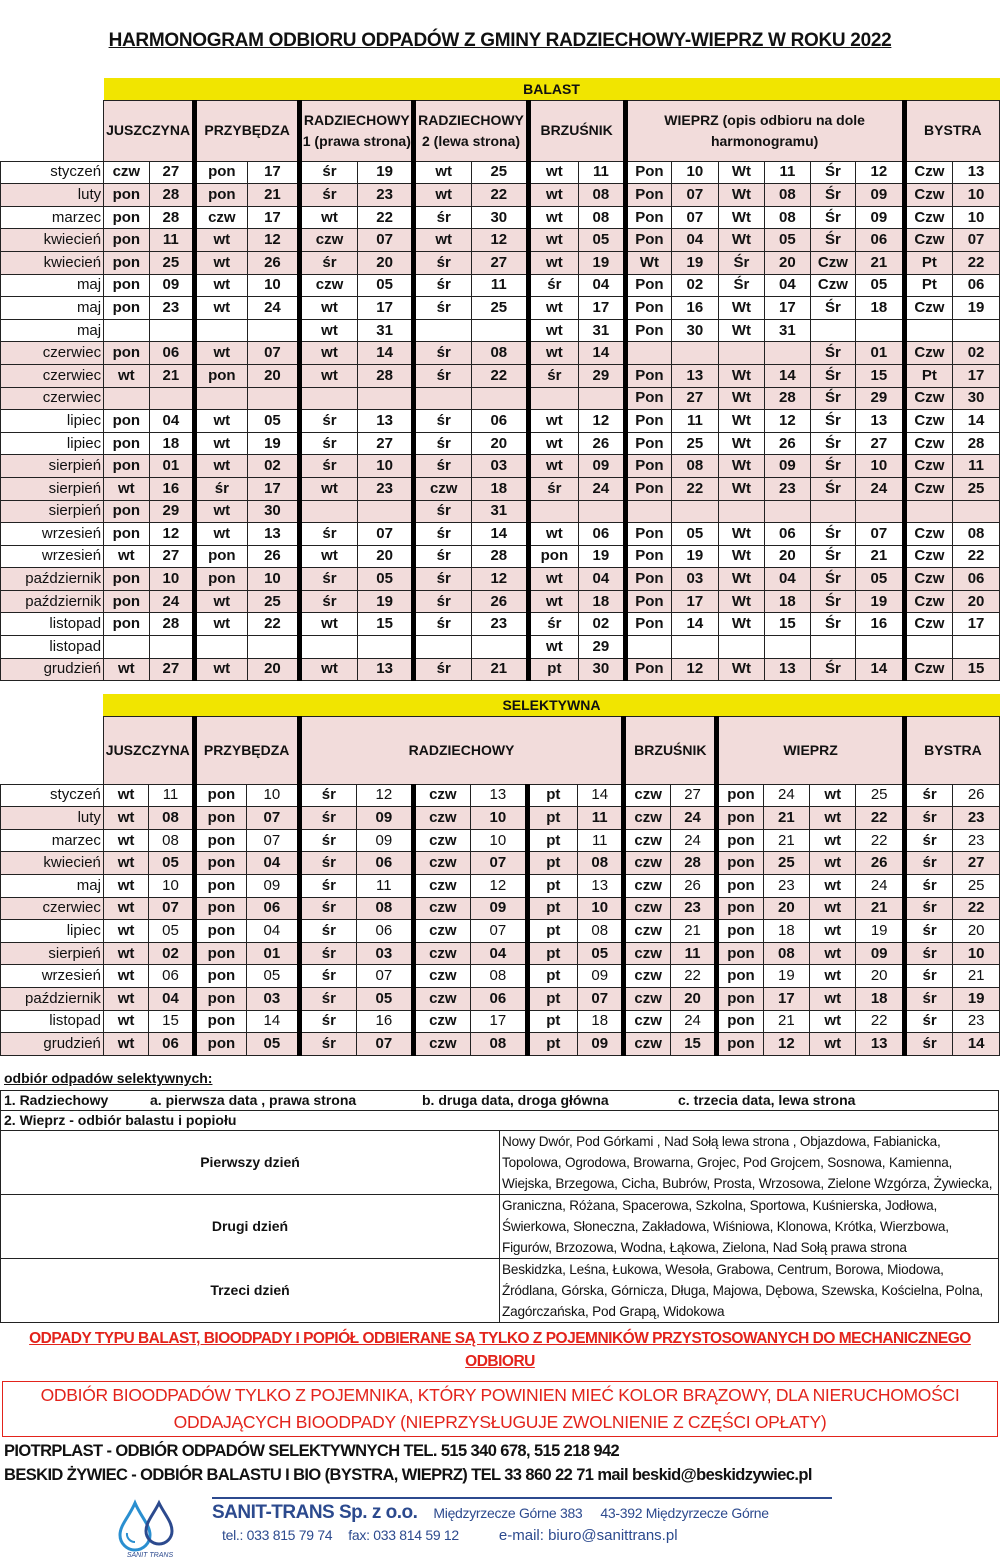 The width and height of the screenshot is (1000, 1563). What do you see at coordinates (245, 750) in the screenshot?
I see `col-przybedza: PRZYBĘDZA` at bounding box center [245, 750].